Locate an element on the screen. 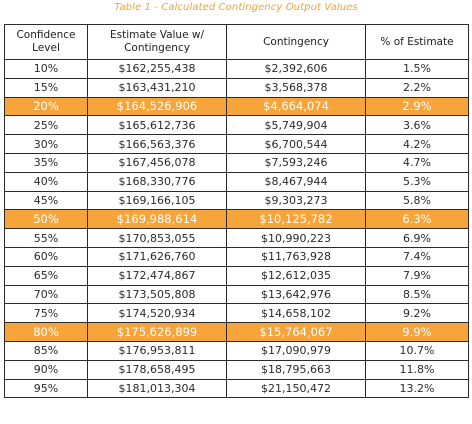 Image resolution: width=472 pixels, height=424 pixels. cell-contingency: $7,593,246 is located at coordinates (296, 162).